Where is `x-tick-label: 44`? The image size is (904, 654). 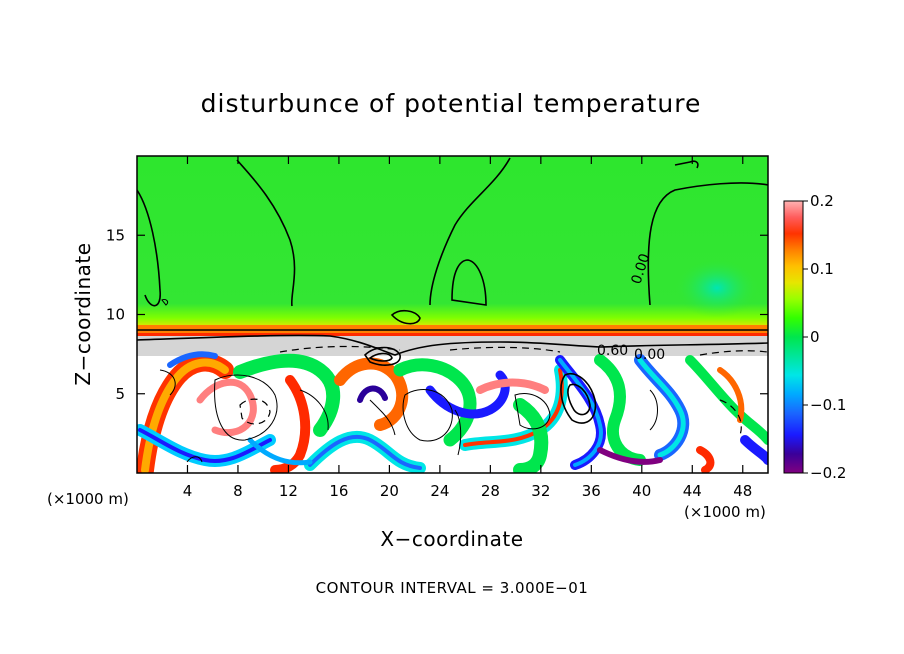 x-tick-label: 44 is located at coordinates (692, 491).